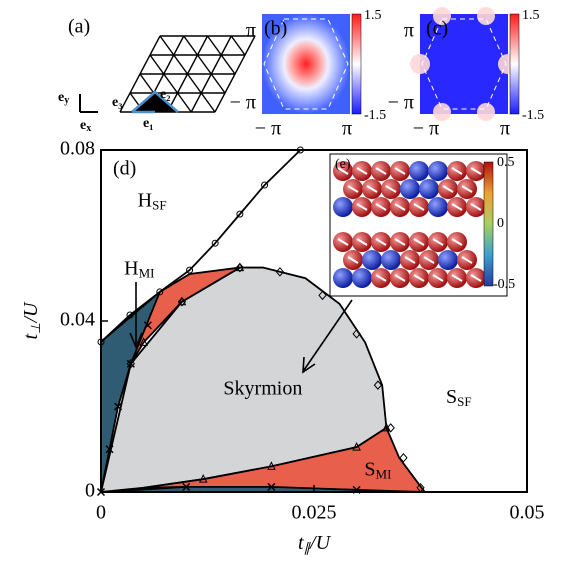 This screenshot has width=574, height=567. What do you see at coordinates (533, 115) in the screenshot?
I see `cb-min: -1.5` at bounding box center [533, 115].